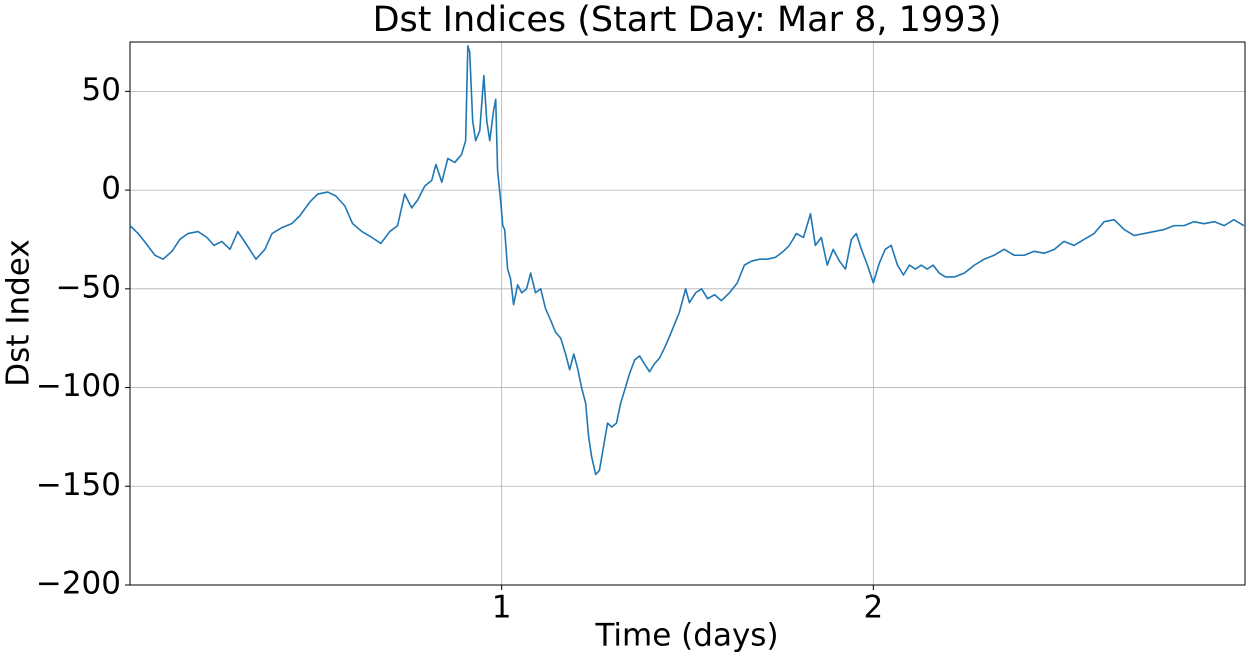 The width and height of the screenshot is (1252, 661). Describe the element at coordinates (873, 608) in the screenshot. I see `x-tick-label: 2` at that location.